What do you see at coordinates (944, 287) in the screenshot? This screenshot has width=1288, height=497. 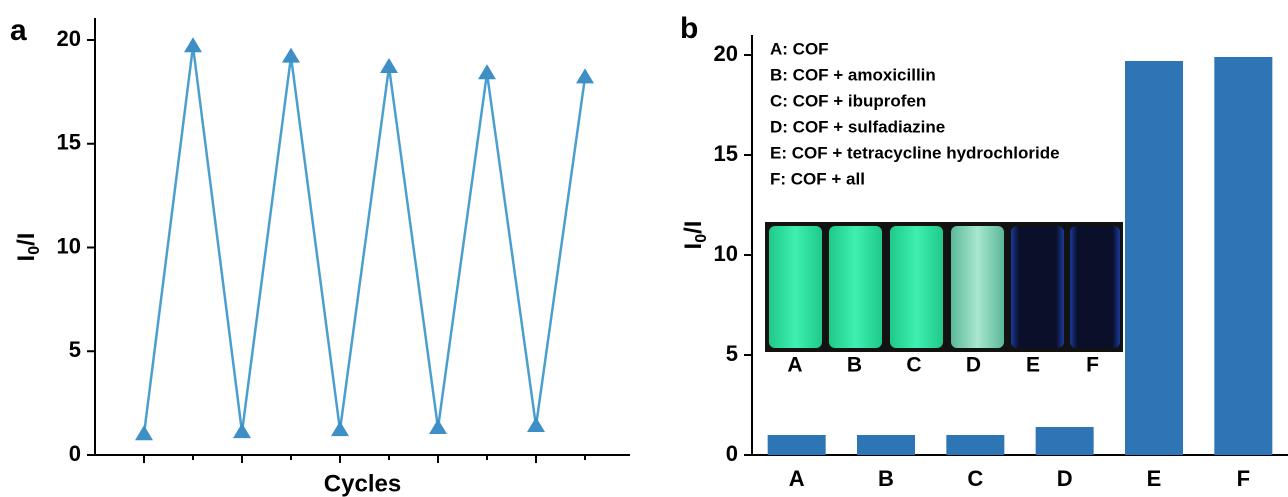 I see `inset-photo` at bounding box center [944, 287].